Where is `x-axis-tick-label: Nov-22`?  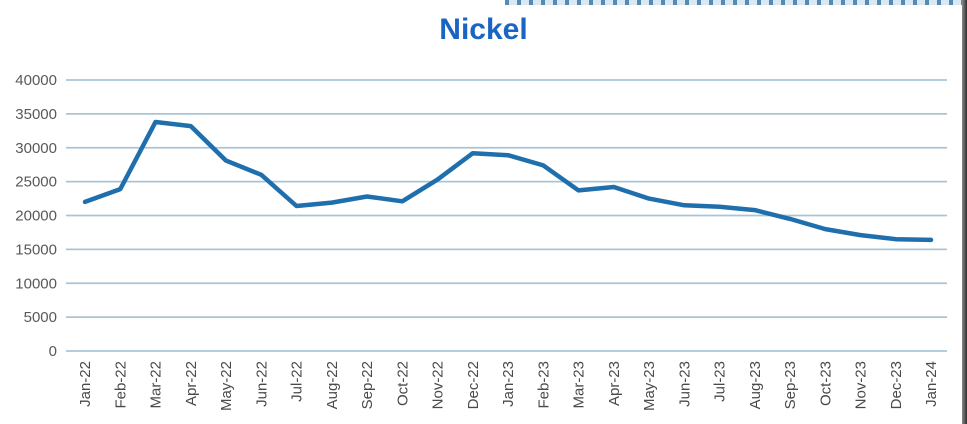 x-axis-tick-label: Nov-22 is located at coordinates (438, 385).